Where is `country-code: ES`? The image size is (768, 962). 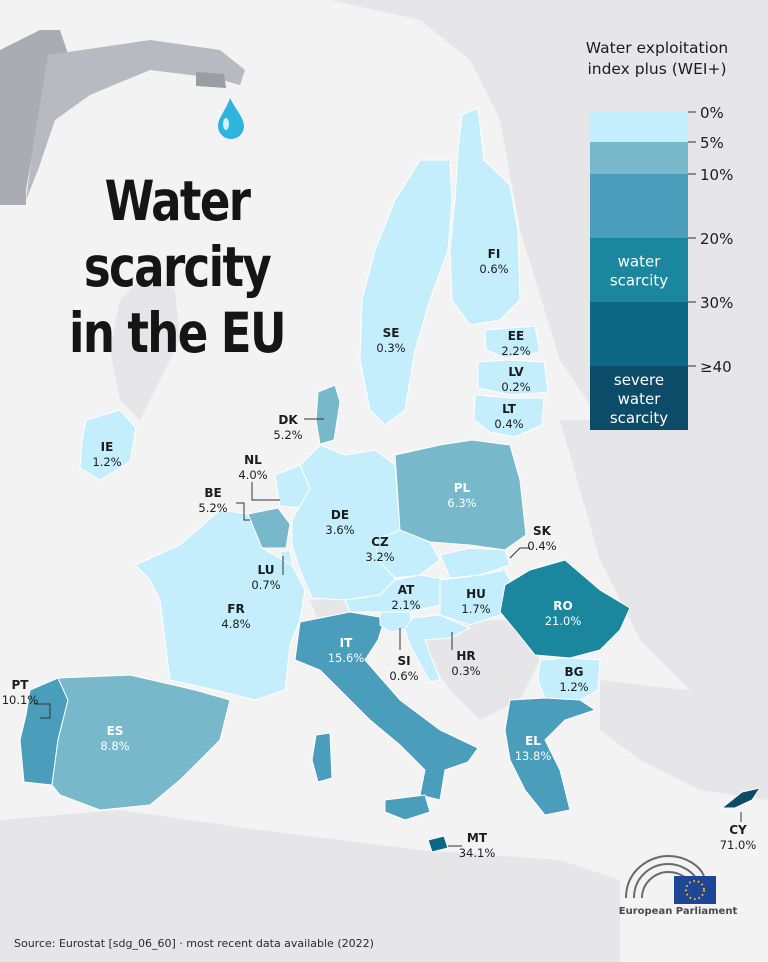
country-code: ES is located at coordinates (115, 731).